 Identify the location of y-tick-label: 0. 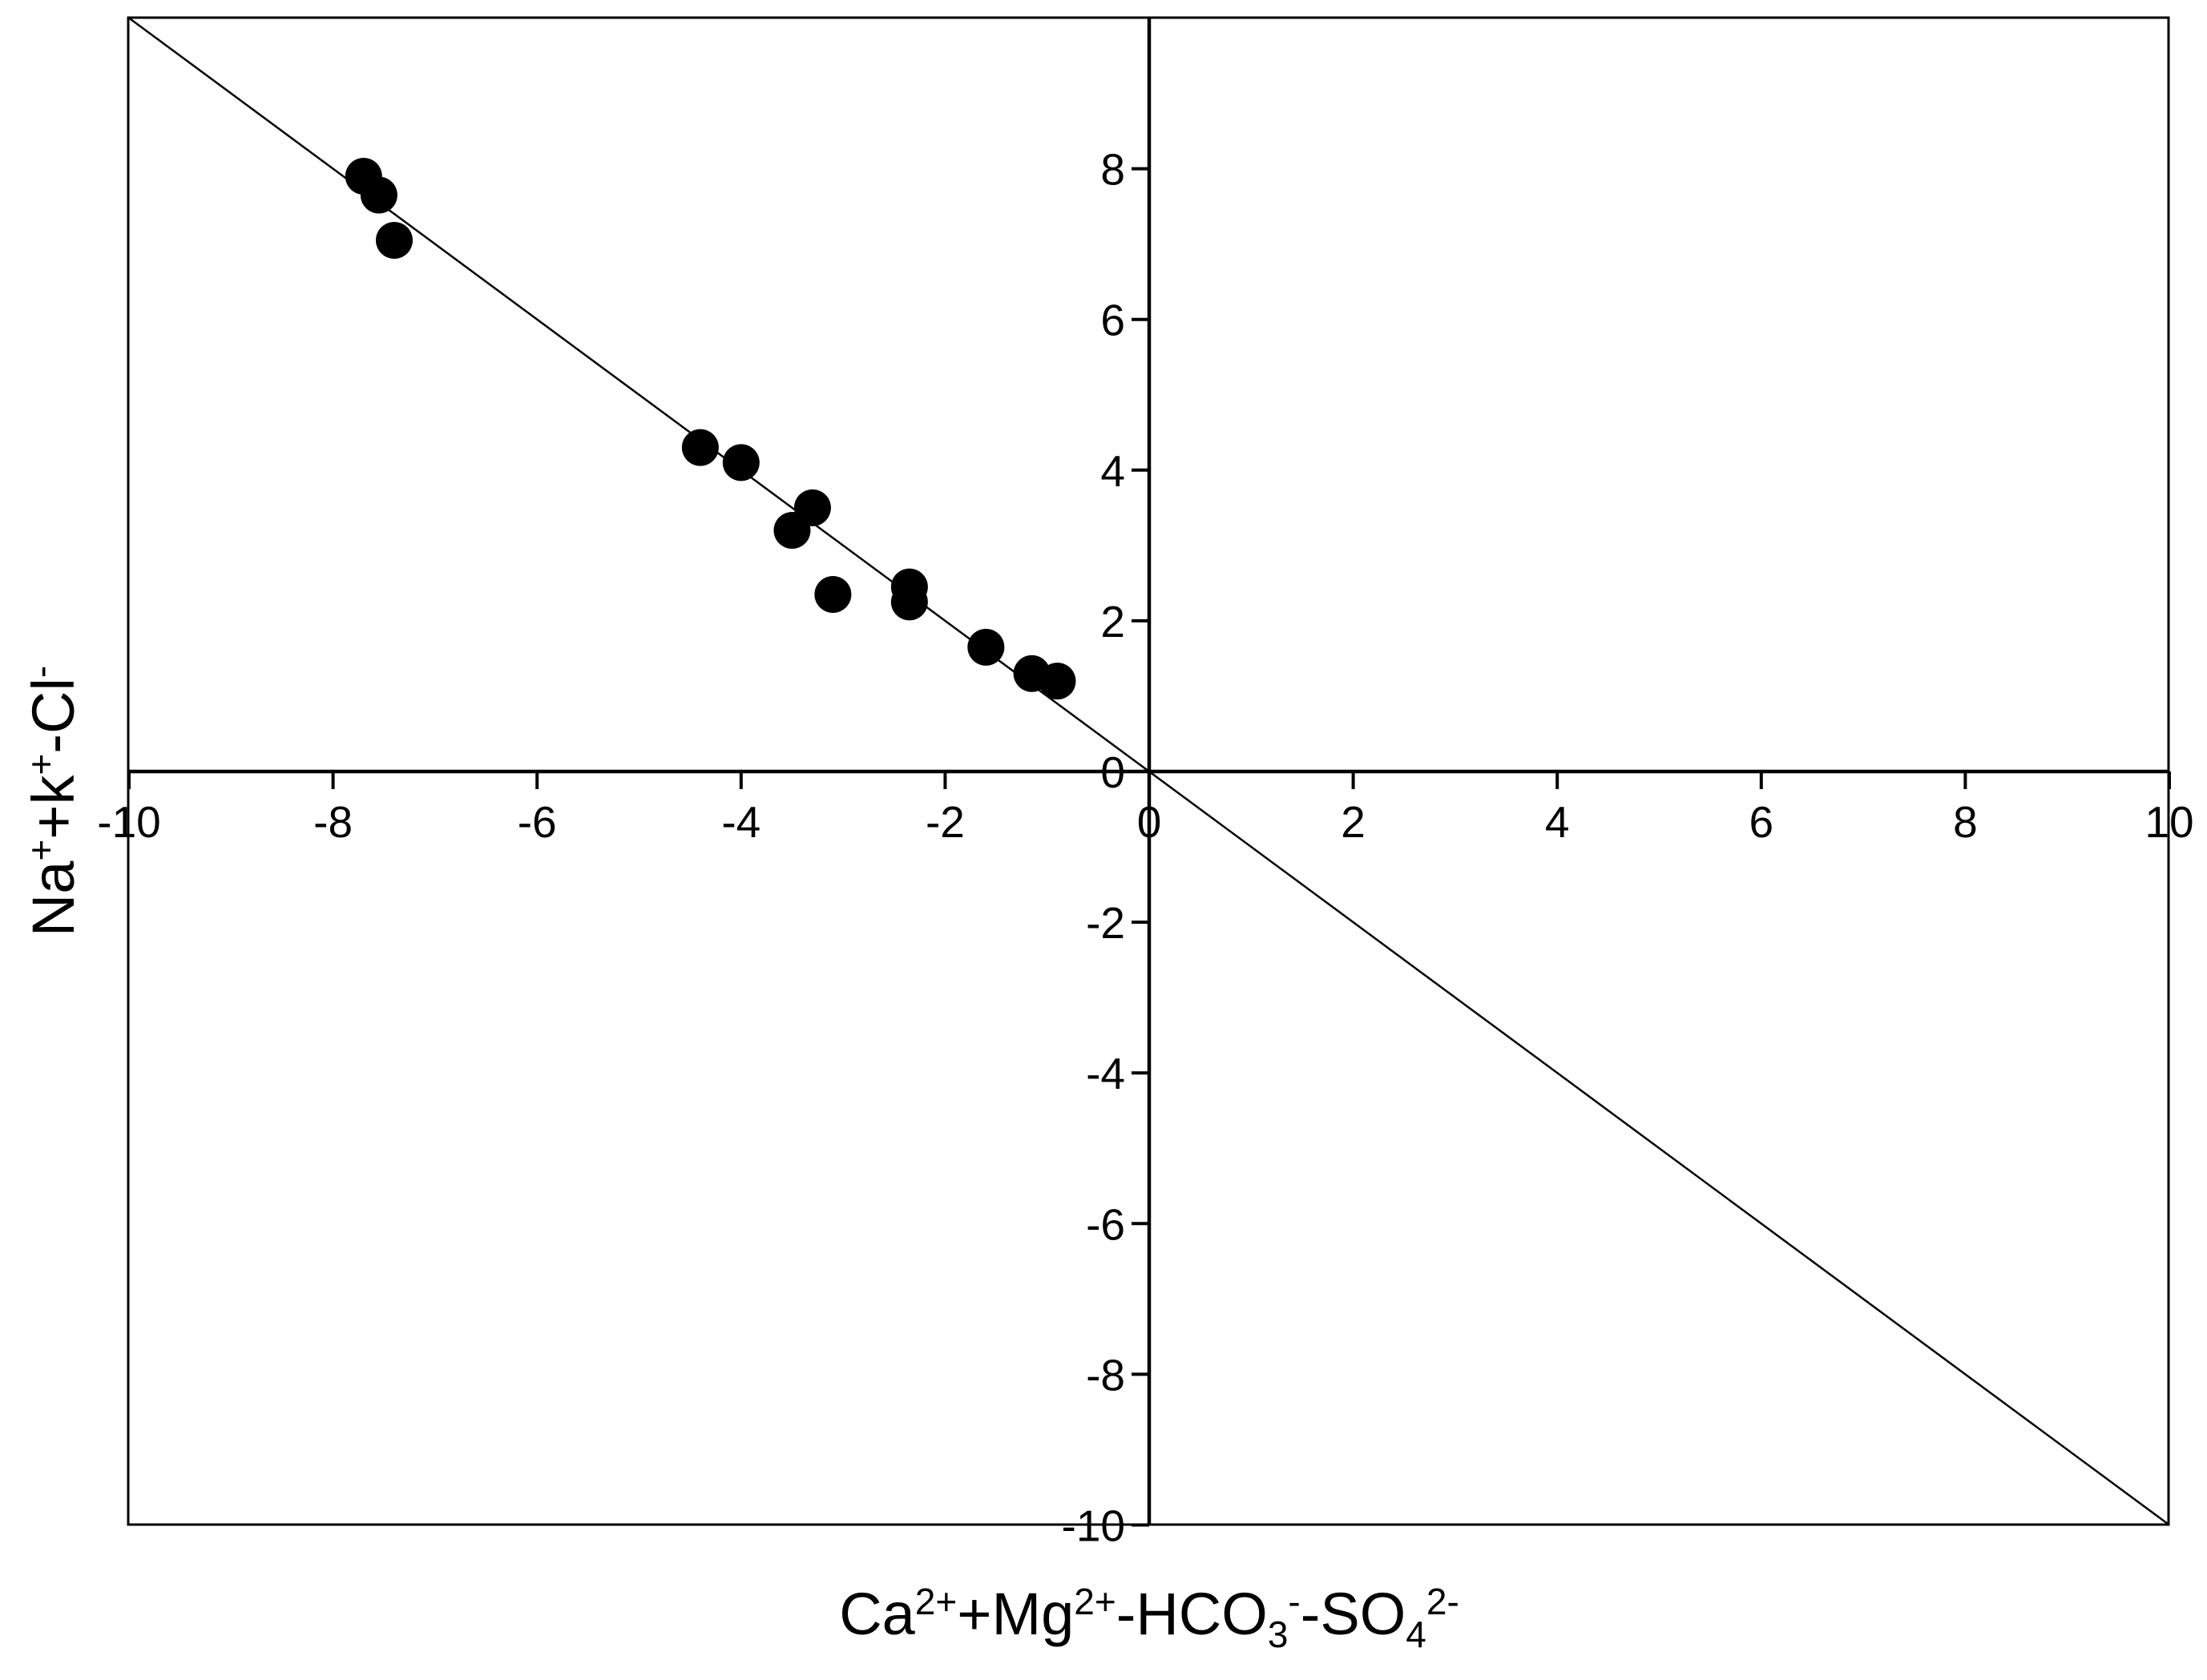
(1112, 772).